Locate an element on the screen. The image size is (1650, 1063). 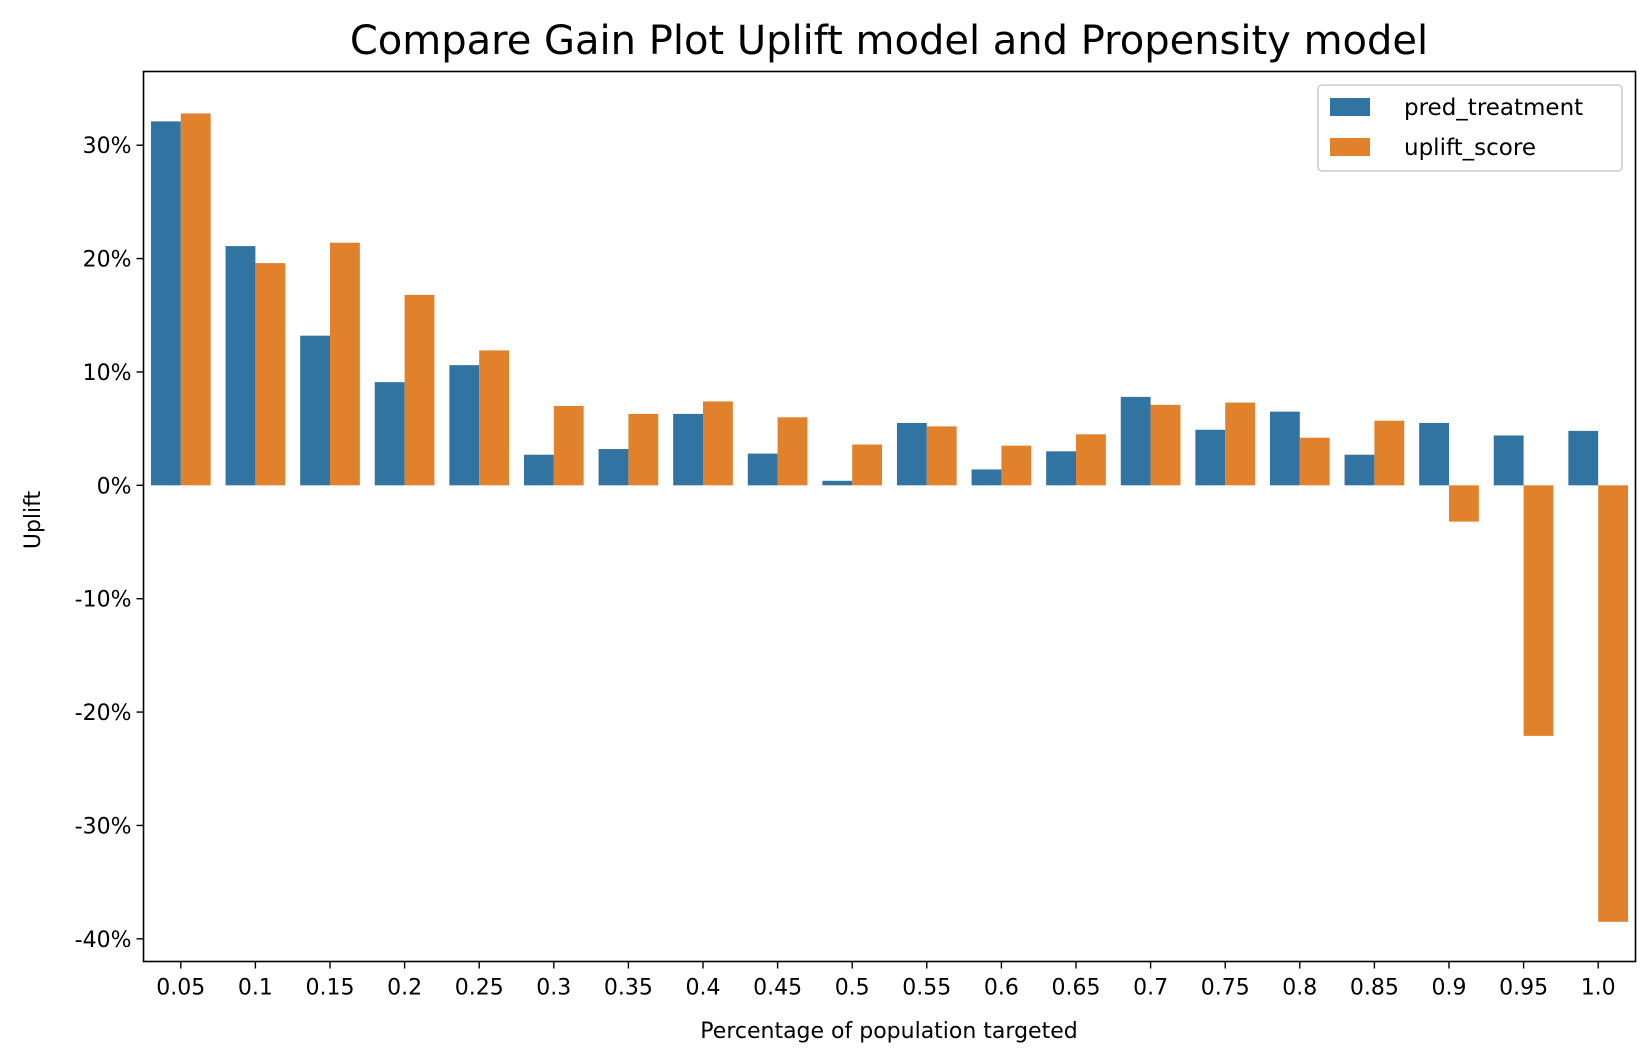
x-tick-label: 0.75 is located at coordinates (1225, 988).